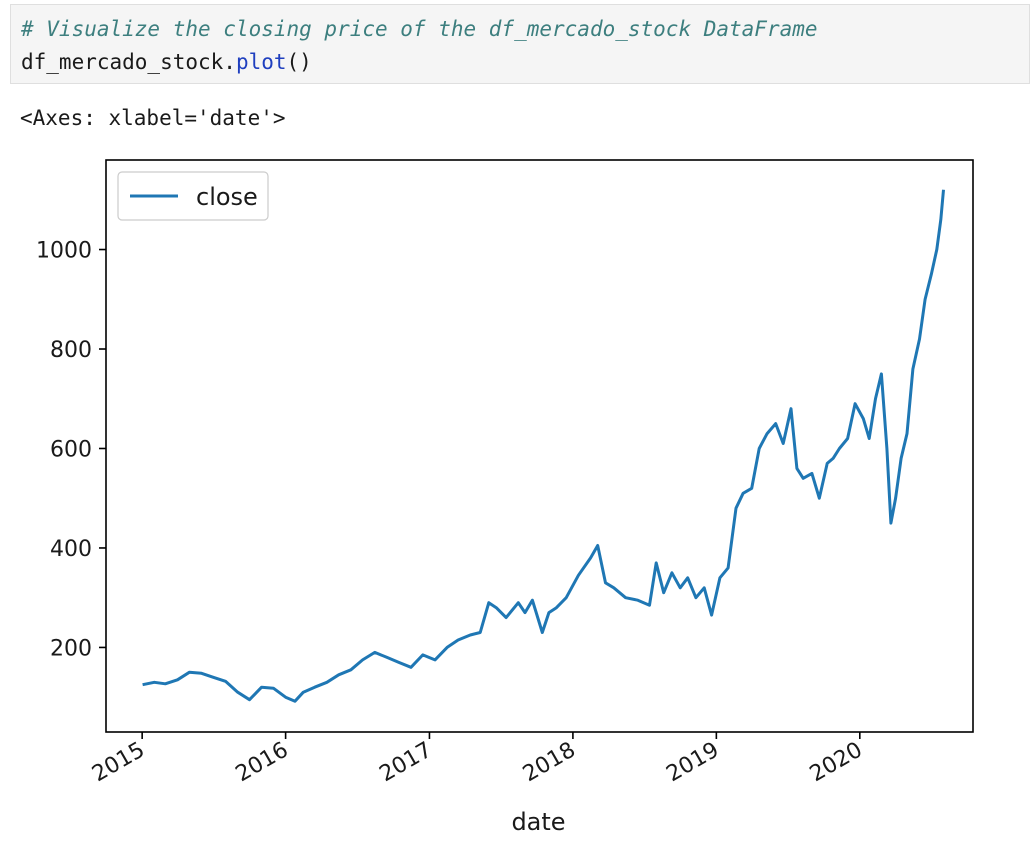  I want to click on y-tick-label: 1000, so click(64, 251).